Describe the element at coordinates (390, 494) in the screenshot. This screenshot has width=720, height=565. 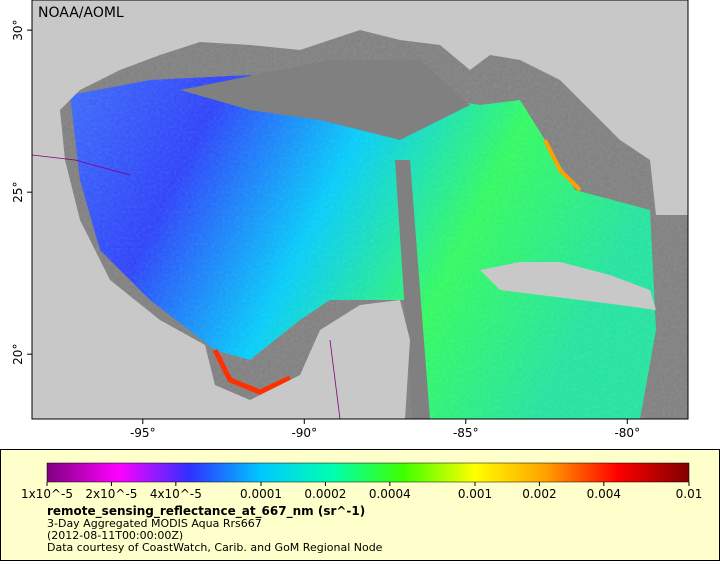
I see `colorbar-tick-label: 0.0004` at that location.